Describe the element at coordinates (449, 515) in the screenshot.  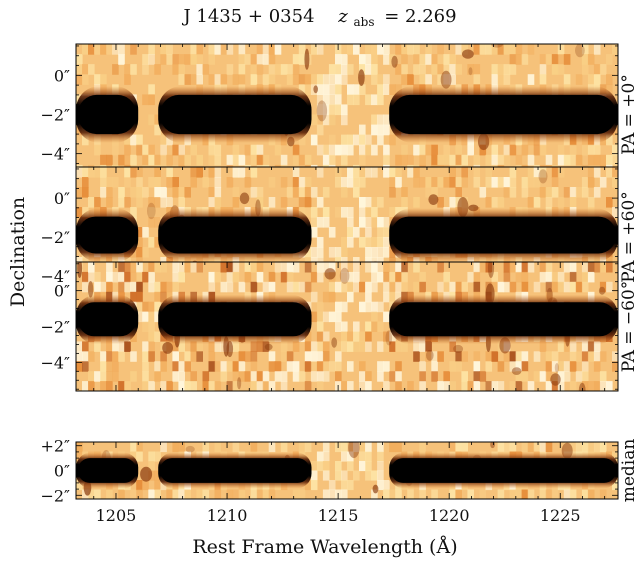
I see `x-tick-label: 1220` at that location.